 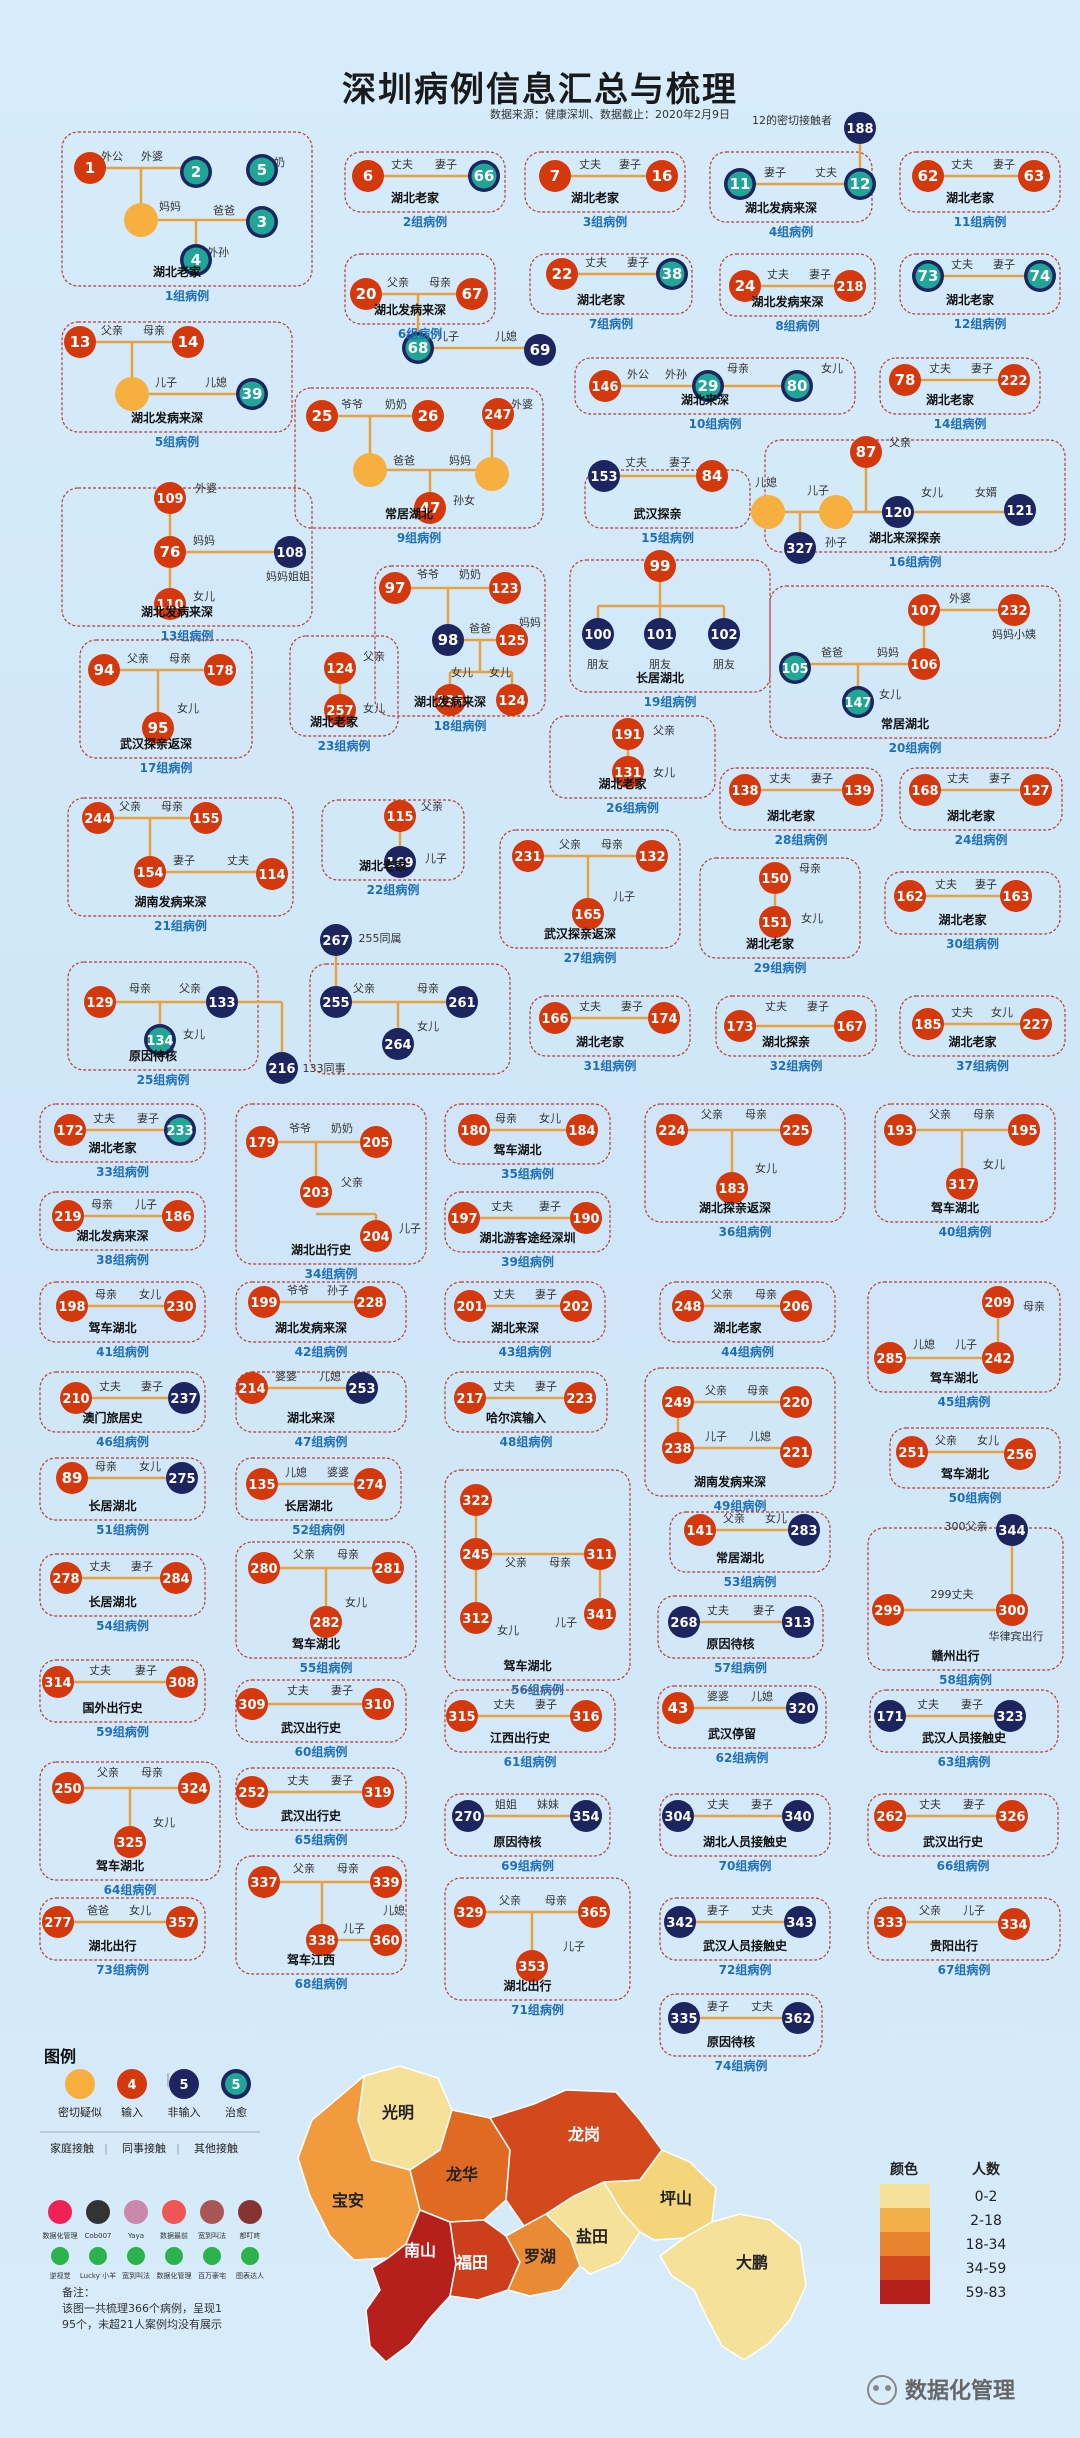 What do you see at coordinates (222, 1002) in the screenshot?
I see `case-node: 133` at bounding box center [222, 1002].